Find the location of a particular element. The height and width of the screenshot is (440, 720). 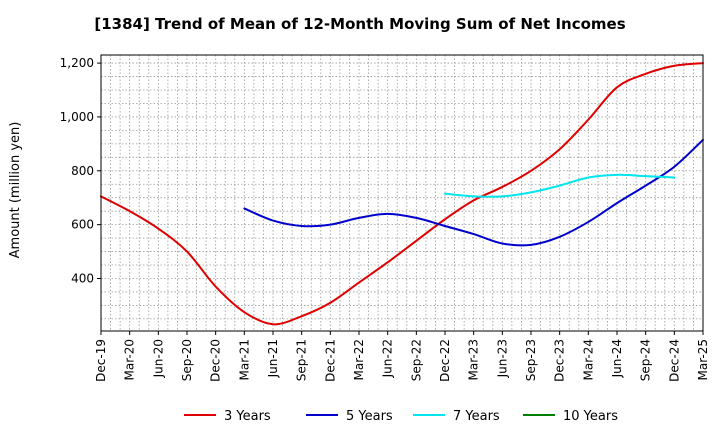

legend-item-3-years: 3 Years is located at coordinates (227, 416).